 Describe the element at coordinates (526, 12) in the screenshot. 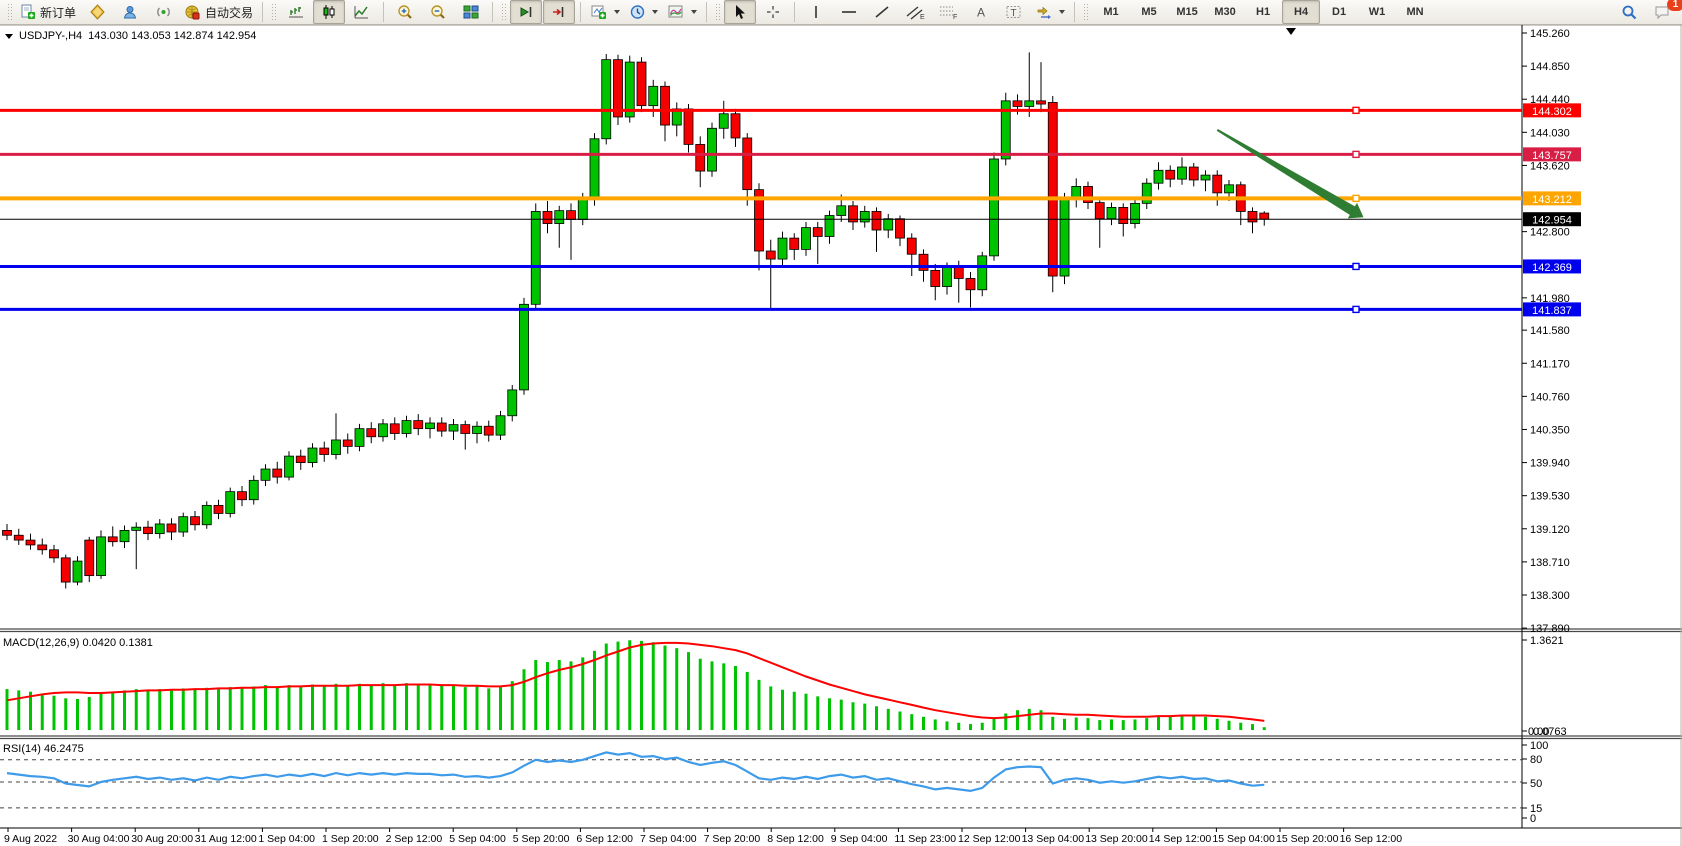

I see `auto-scroll-button` at that location.